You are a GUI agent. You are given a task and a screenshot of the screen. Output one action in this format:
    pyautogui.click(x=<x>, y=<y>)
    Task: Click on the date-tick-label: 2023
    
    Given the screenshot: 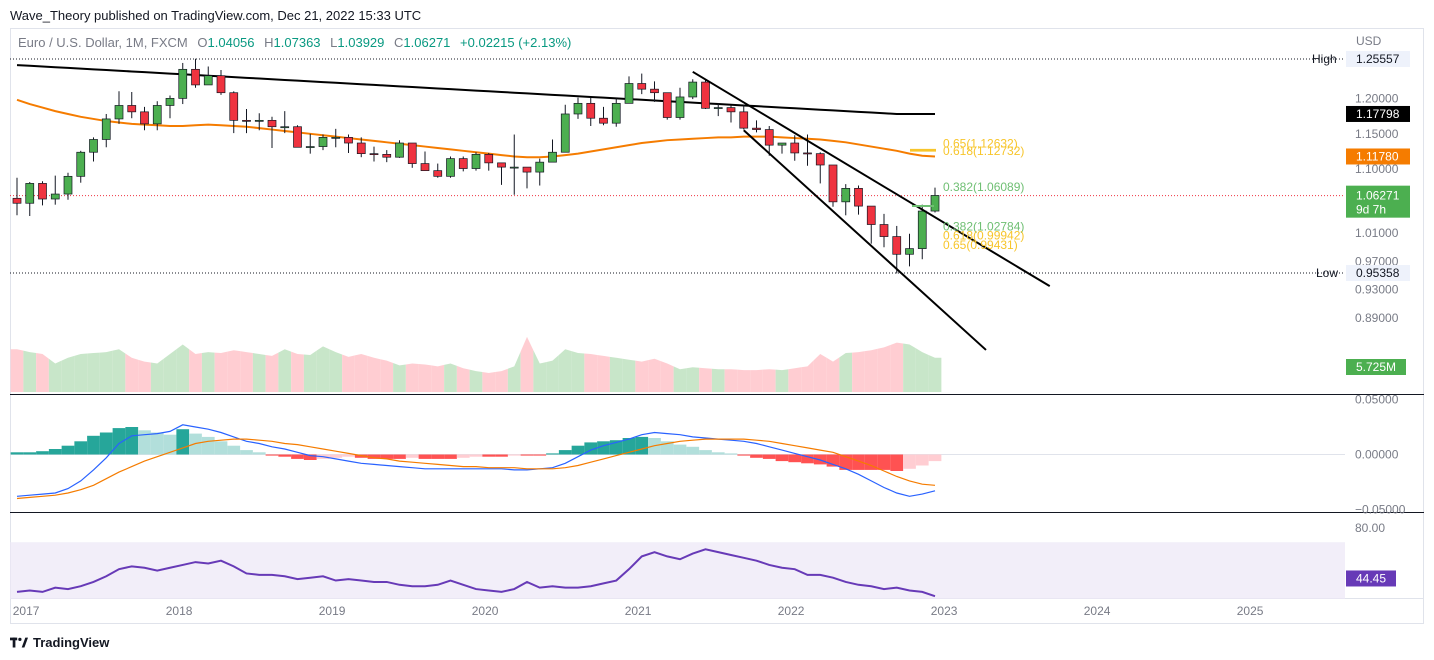 What is the action you would take?
    pyautogui.click(x=944, y=611)
    